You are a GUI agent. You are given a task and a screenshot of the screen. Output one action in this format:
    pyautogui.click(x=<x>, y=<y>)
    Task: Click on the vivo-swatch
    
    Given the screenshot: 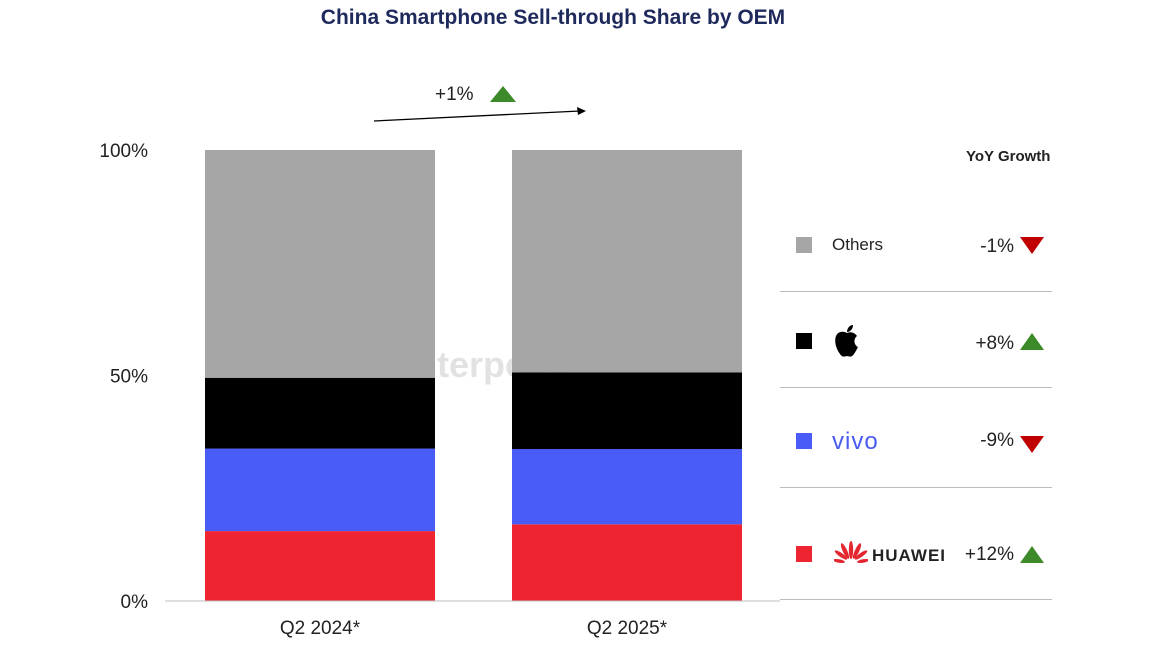 What is the action you would take?
    pyautogui.click(x=804, y=441)
    